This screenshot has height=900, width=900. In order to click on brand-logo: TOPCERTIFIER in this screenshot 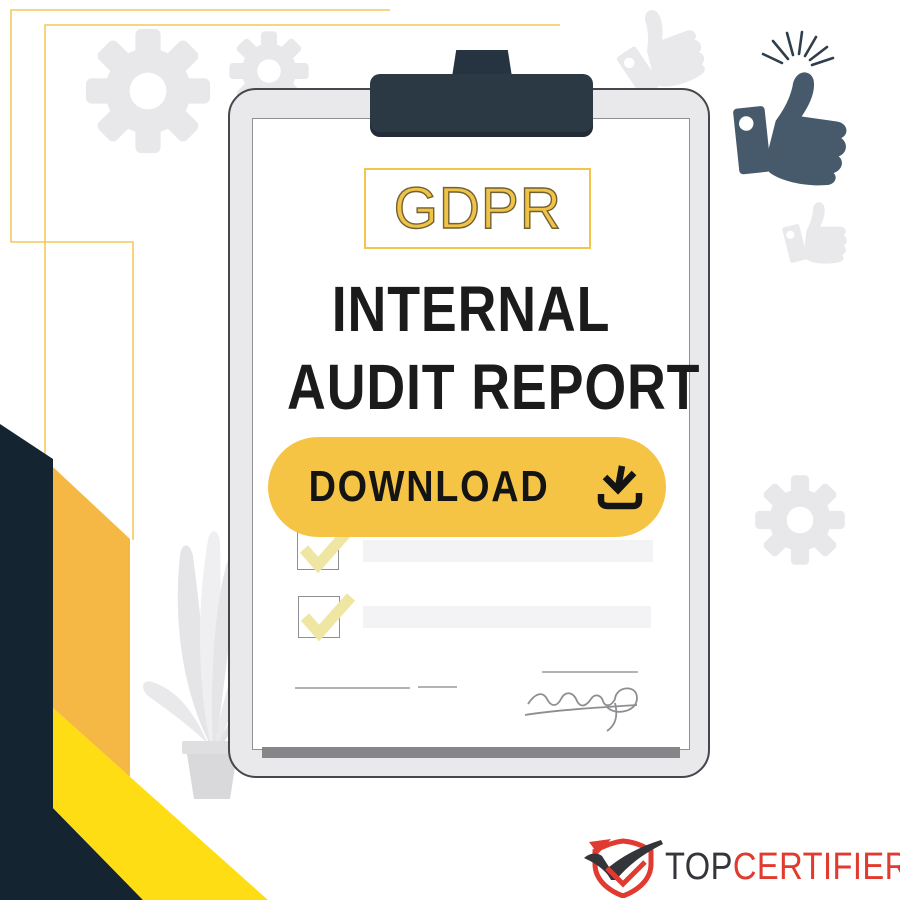, I will do `click(741, 867)`.